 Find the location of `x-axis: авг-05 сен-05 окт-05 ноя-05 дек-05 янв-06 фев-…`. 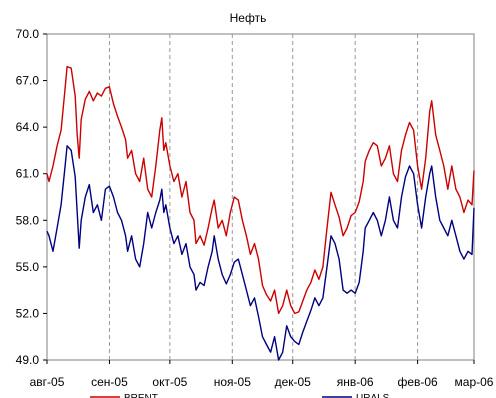

x-axis: авг-05 сен-05 окт-05 ноя-05 дек-05 янв-06 фев-… is located at coordinates (262, 374).